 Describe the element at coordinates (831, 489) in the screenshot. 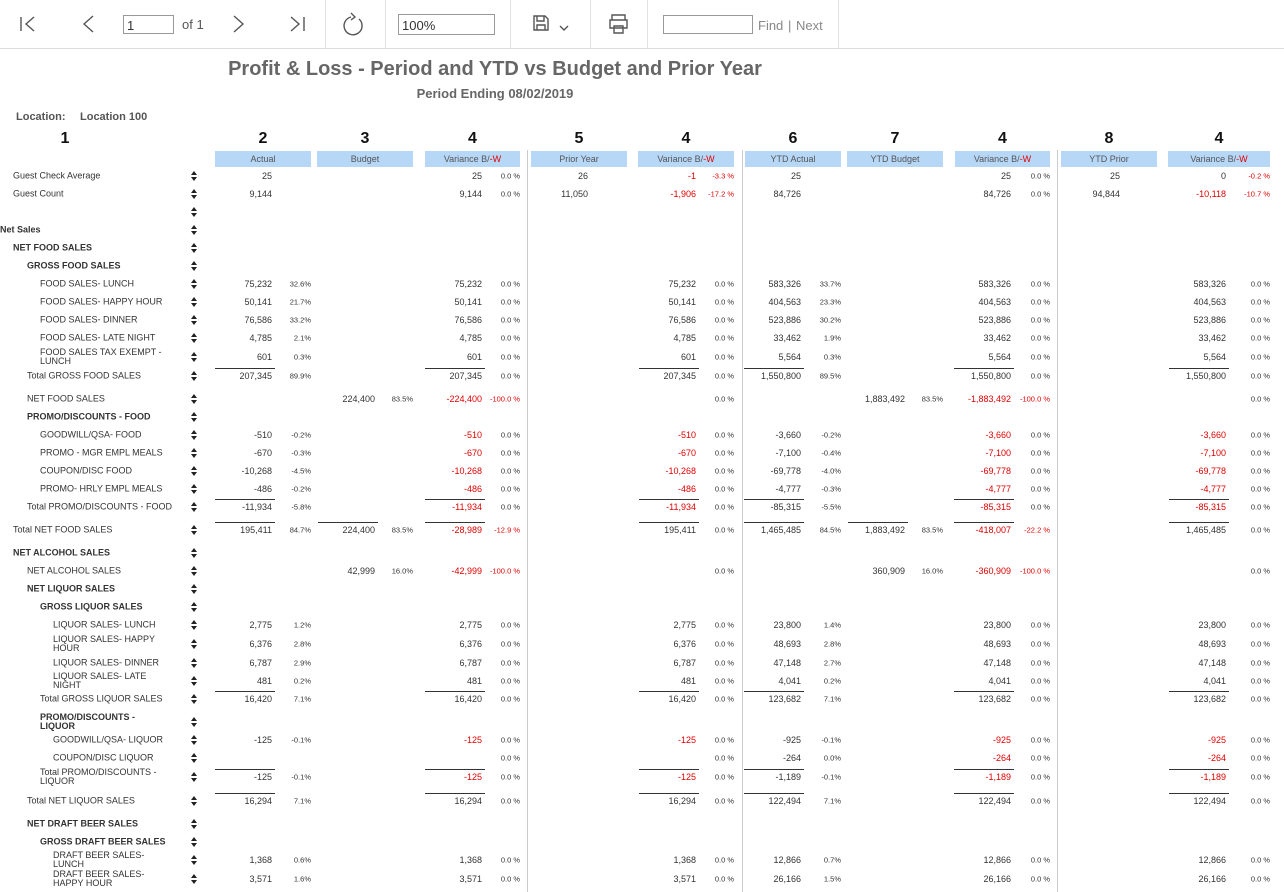

I see `cell-value: -0.3%` at that location.